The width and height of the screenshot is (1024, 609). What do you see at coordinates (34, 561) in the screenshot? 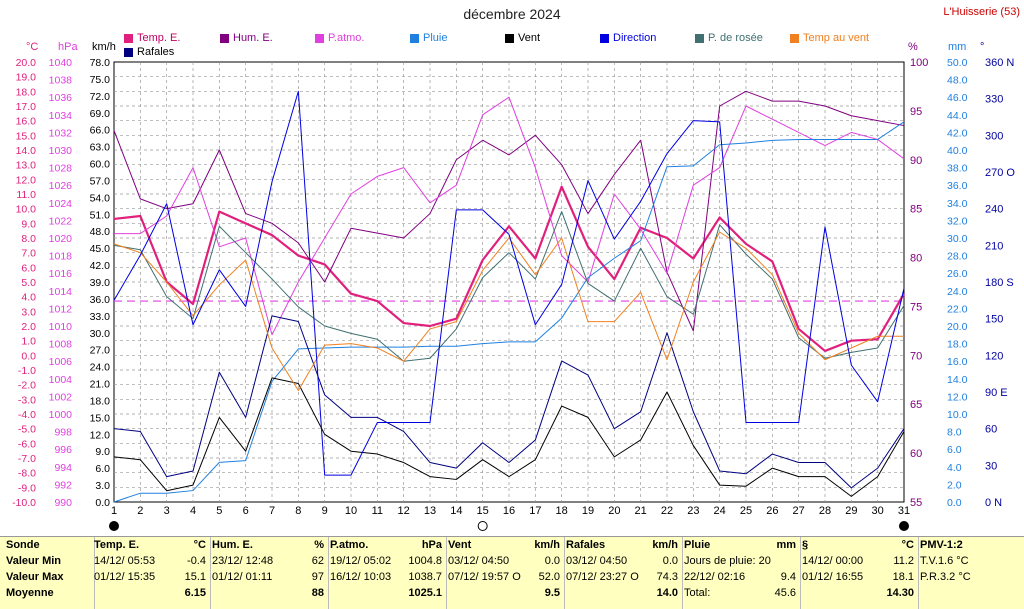
I see `row-min-label: Valeur Min` at bounding box center [34, 561].